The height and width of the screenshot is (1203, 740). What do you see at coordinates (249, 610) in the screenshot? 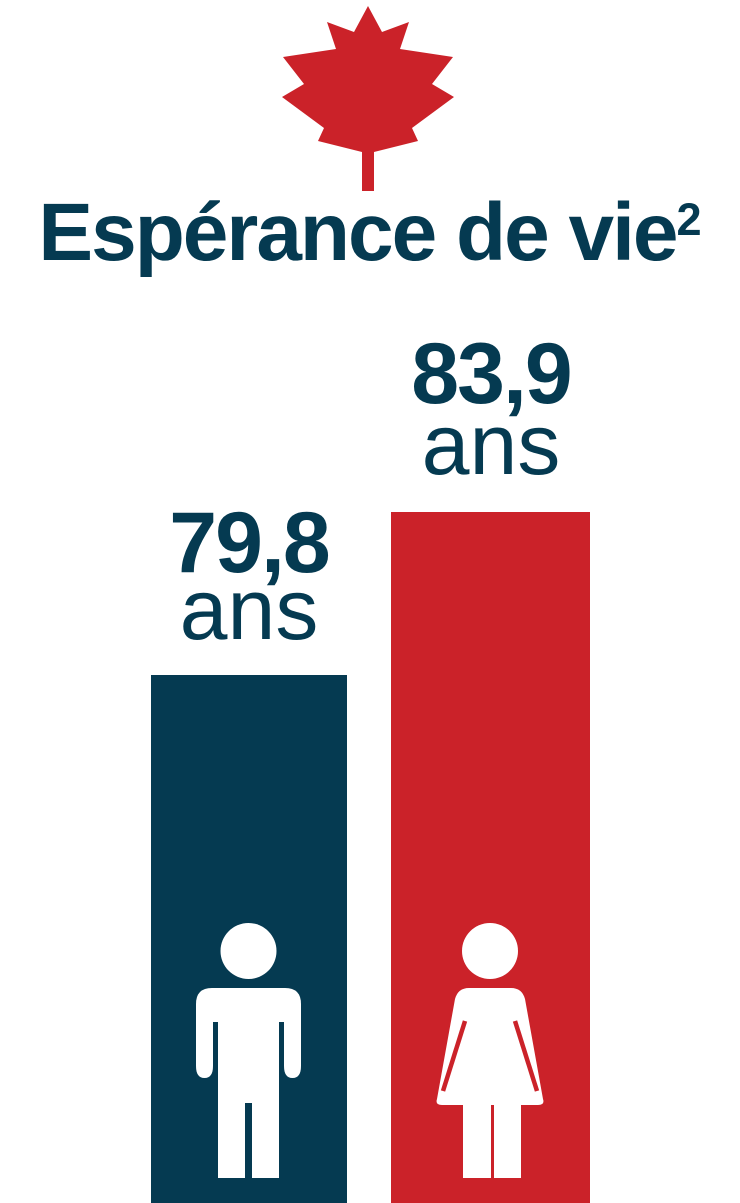
I see `male-unit-label: ans` at bounding box center [249, 610].